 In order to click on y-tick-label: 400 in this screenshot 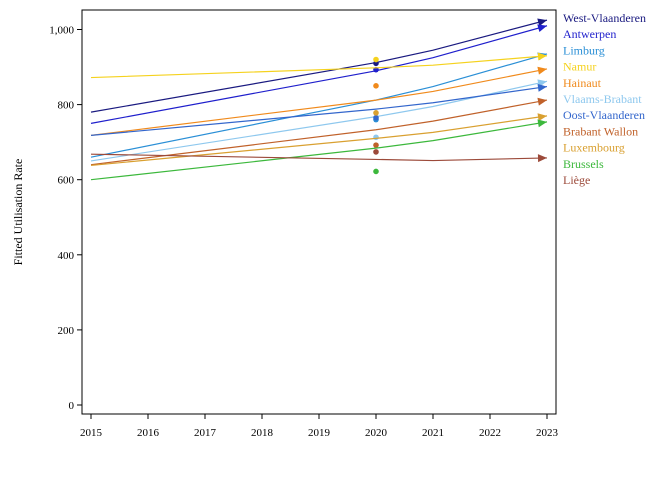, I will do `click(66, 256)`.